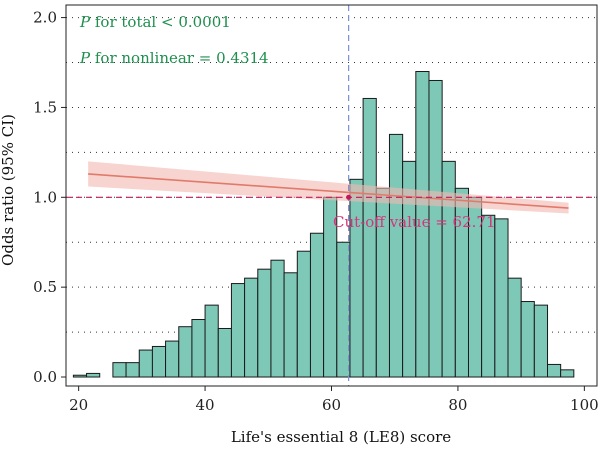  What do you see at coordinates (155, 22) in the screenshot?
I see `p-total-annotation: P for total < 0.0001` at bounding box center [155, 22].